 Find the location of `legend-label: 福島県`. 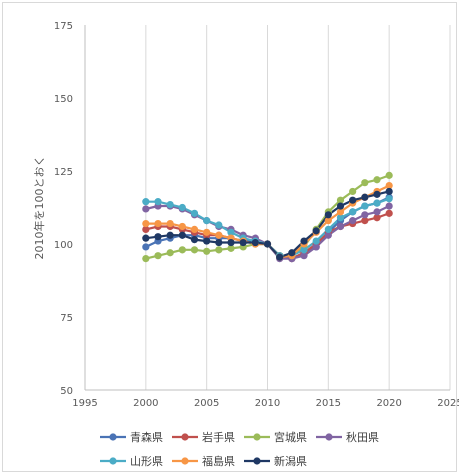

legend-label: 福島県 is located at coordinates (218, 461).